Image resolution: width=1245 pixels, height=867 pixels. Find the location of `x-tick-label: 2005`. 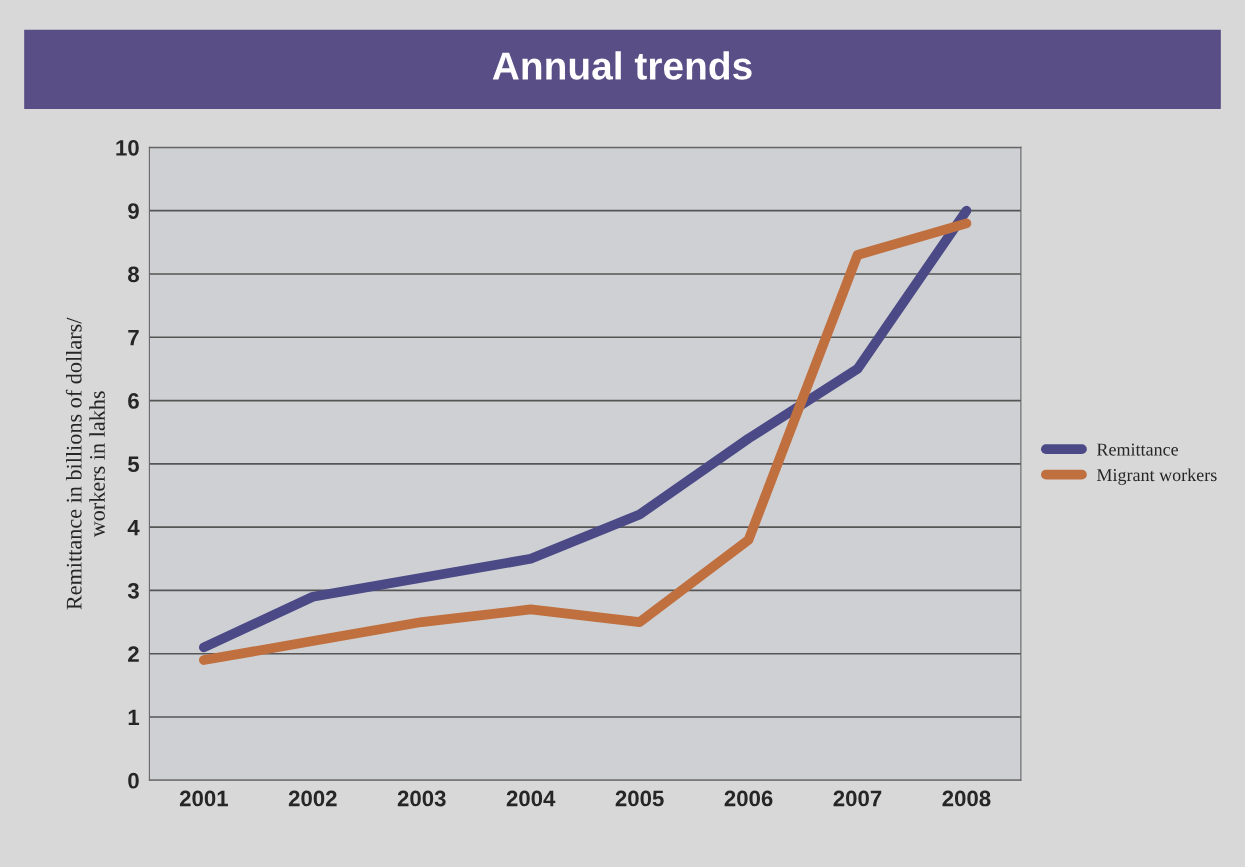

x-tick-label: 2005 is located at coordinates (639, 798).